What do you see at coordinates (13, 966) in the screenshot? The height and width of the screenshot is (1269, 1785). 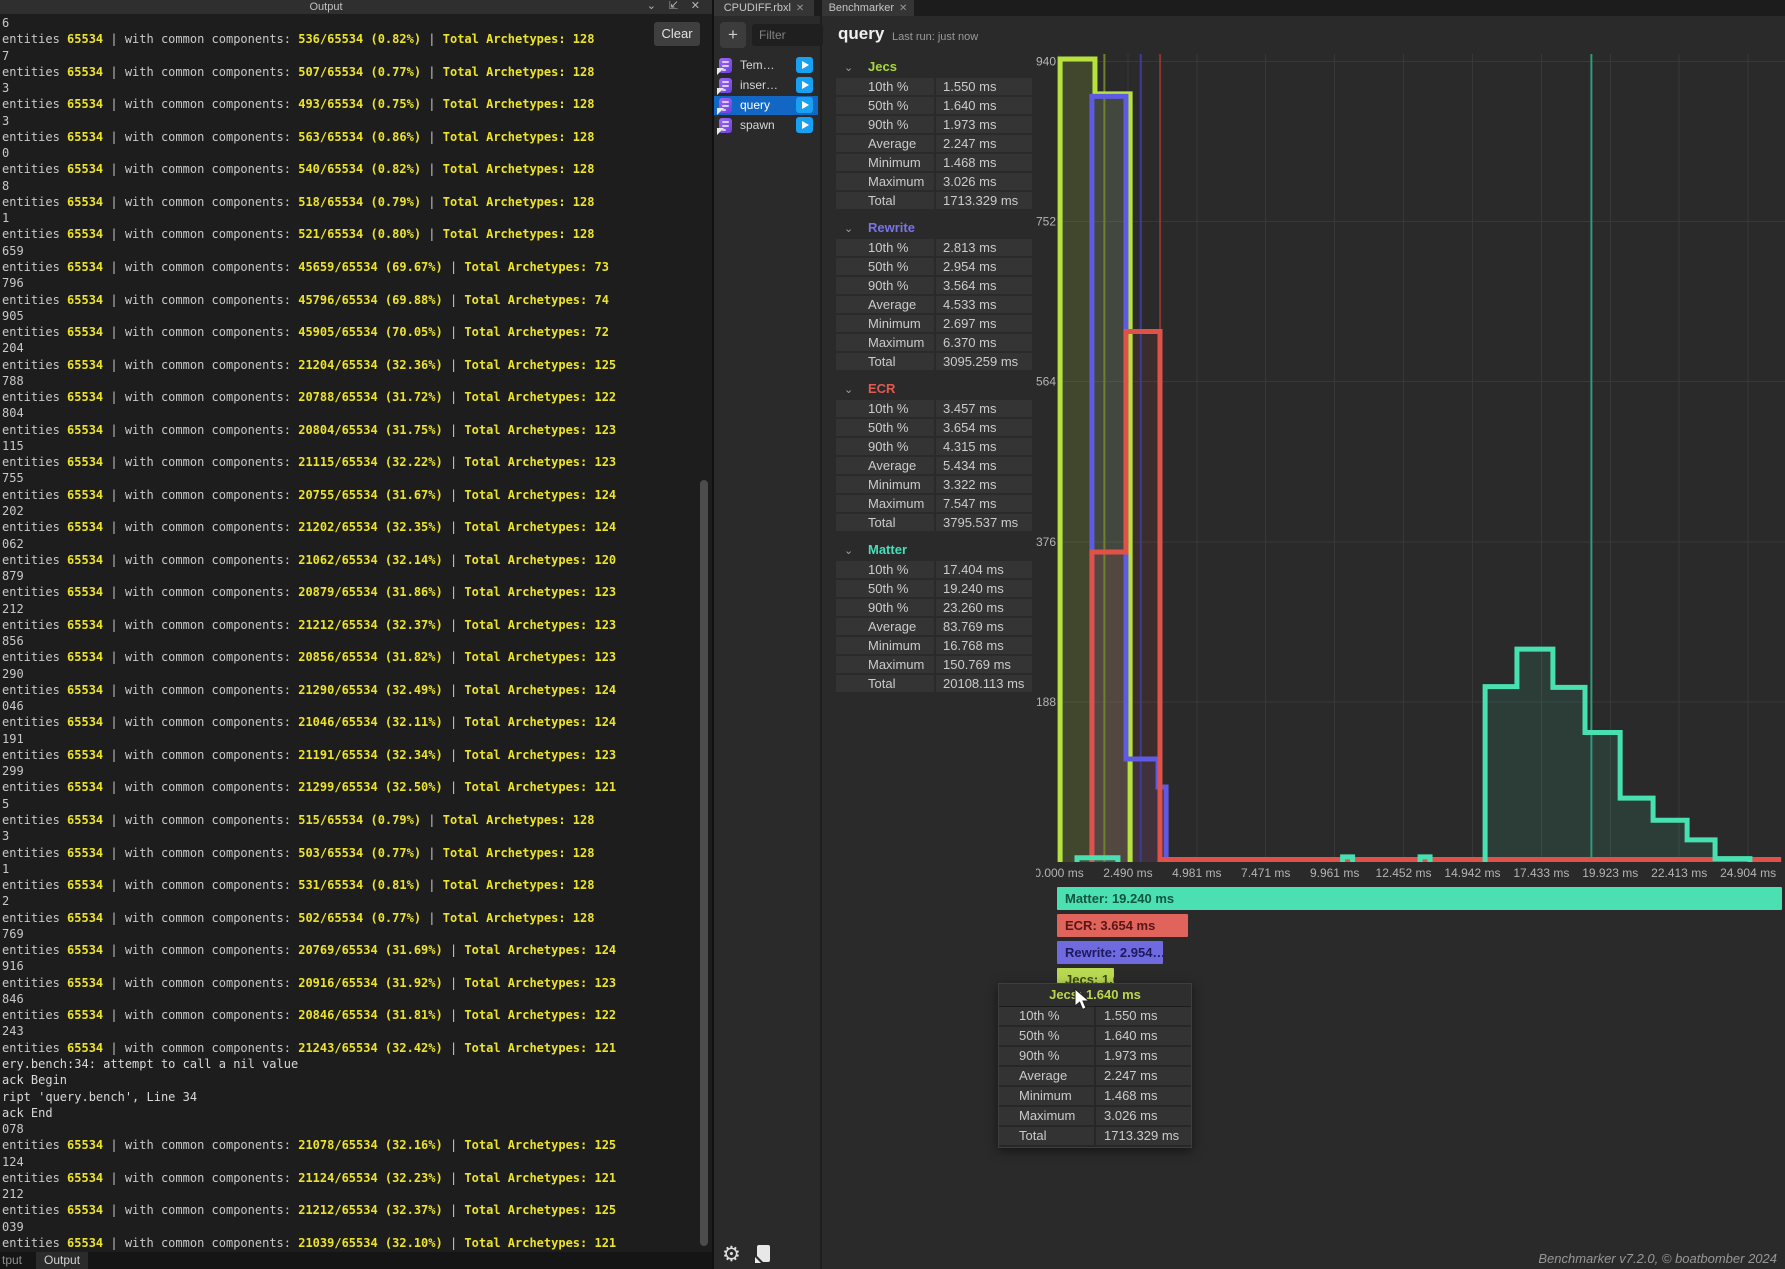 I see `log-wrap-fragment: 916` at bounding box center [13, 966].